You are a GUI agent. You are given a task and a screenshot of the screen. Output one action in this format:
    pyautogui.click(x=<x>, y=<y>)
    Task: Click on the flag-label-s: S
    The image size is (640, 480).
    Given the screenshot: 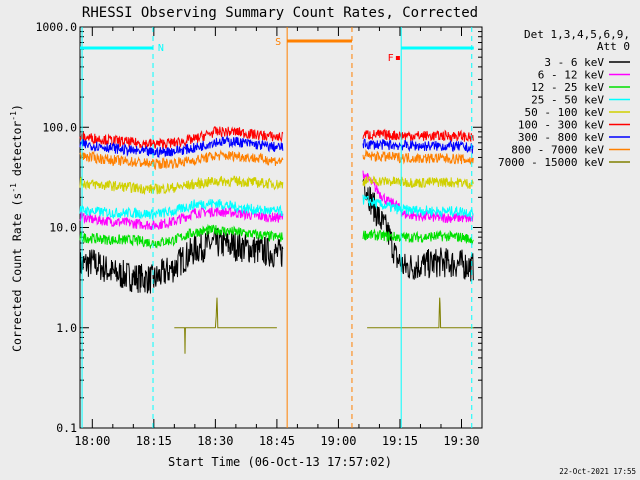 What is the action you would take?
    pyautogui.click(x=278, y=42)
    